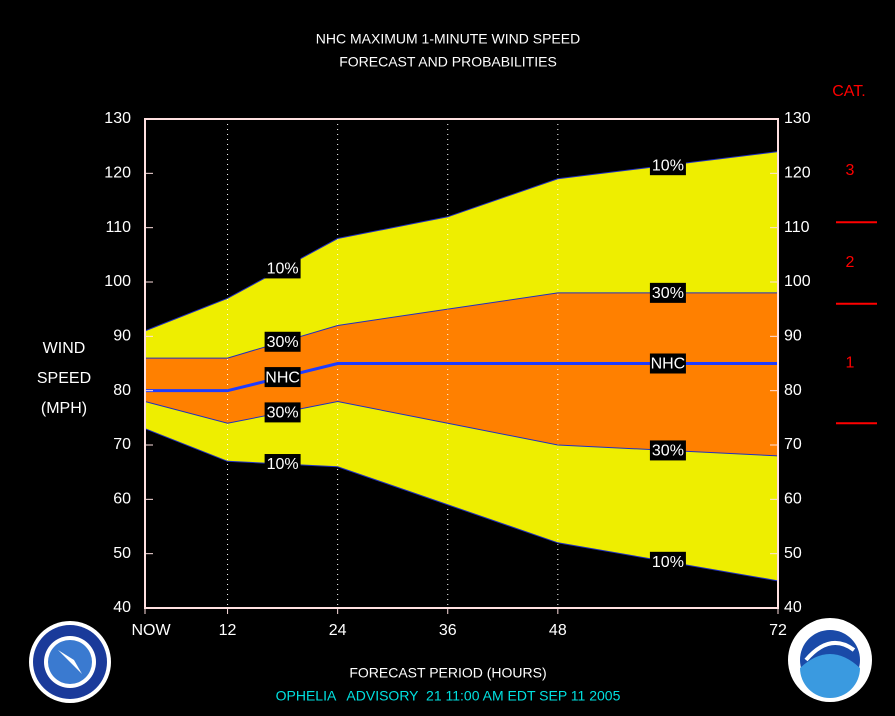 This screenshot has height=716, width=895. What do you see at coordinates (793, 553) in the screenshot?
I see `y2-tick-label: 50` at bounding box center [793, 553].